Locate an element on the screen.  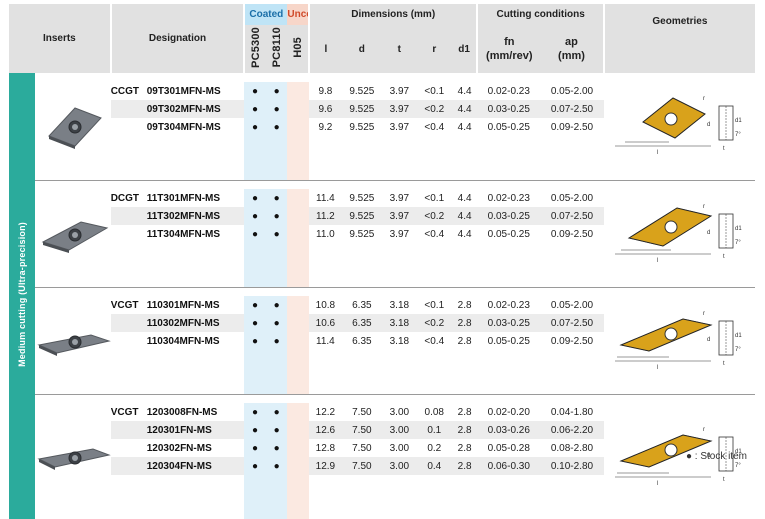
dim-l-value: 12.6 is located at coordinates (325, 430).